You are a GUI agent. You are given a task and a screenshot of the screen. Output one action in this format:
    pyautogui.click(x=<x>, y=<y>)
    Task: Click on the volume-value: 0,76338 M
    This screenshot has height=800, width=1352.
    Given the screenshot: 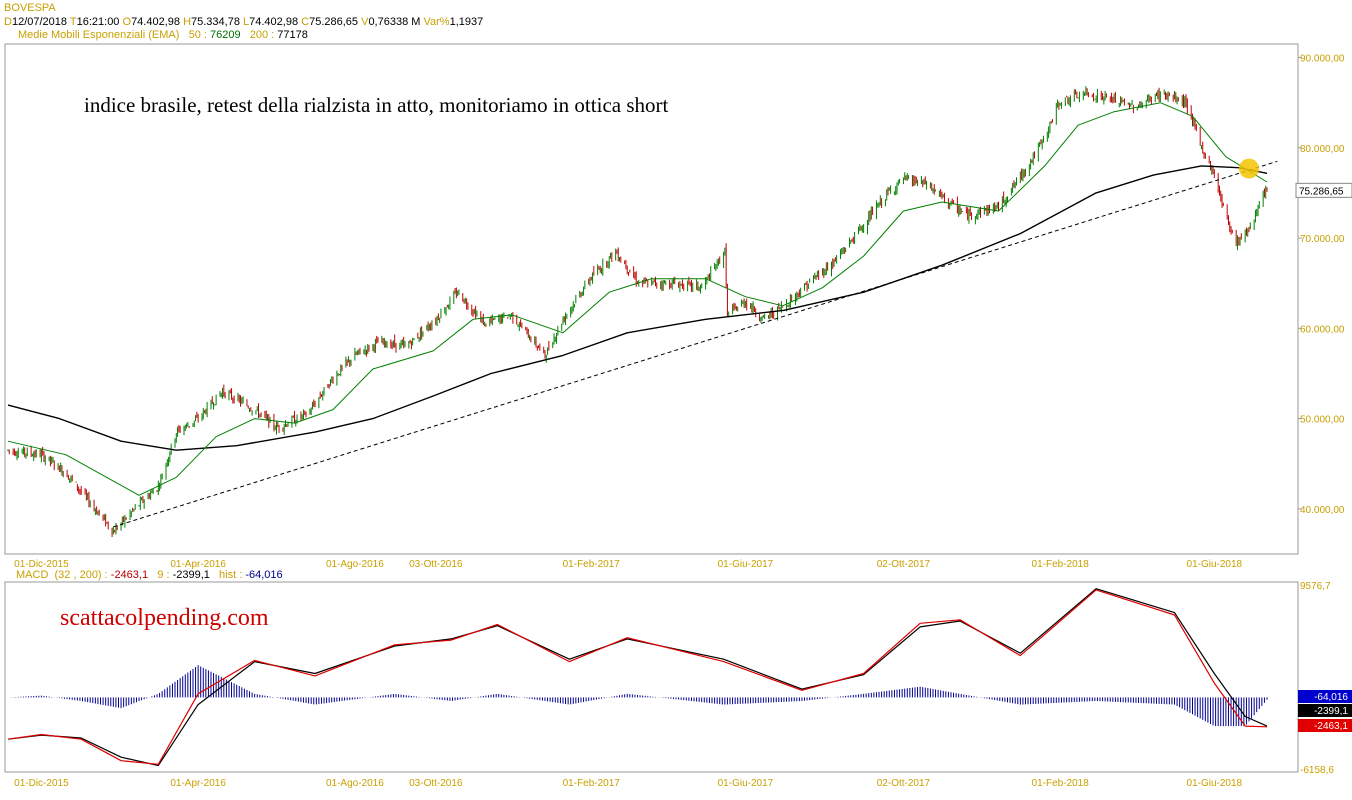 What is the action you would take?
    pyautogui.click(x=394, y=22)
    